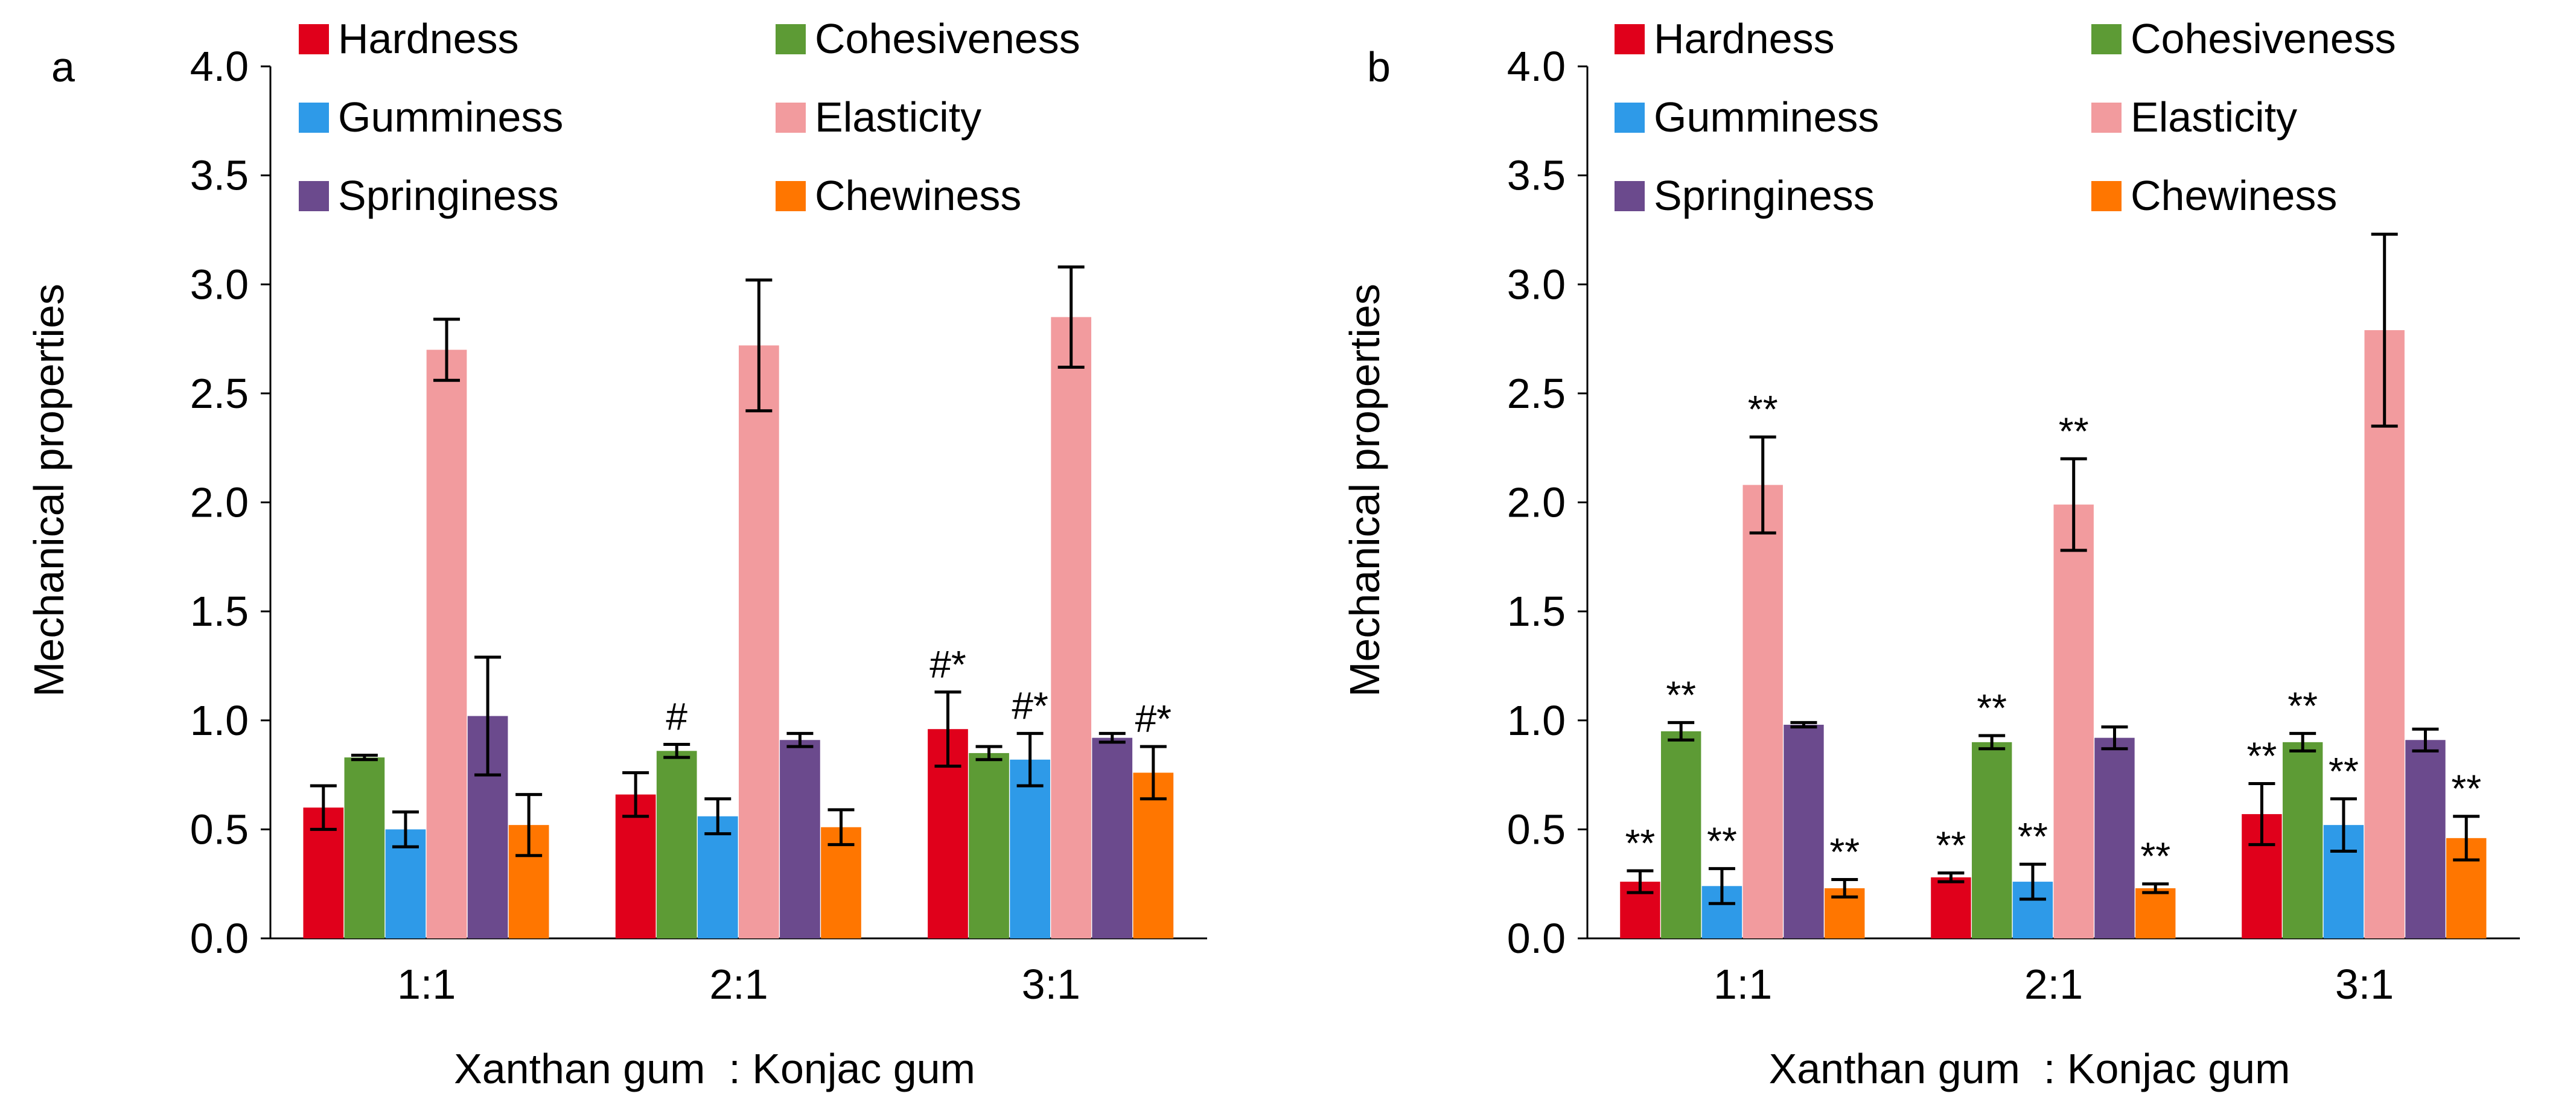 Image resolution: width=2576 pixels, height=1117 pixels. What do you see at coordinates (676, 716) in the screenshot?
I see `significance-marker: #` at bounding box center [676, 716].